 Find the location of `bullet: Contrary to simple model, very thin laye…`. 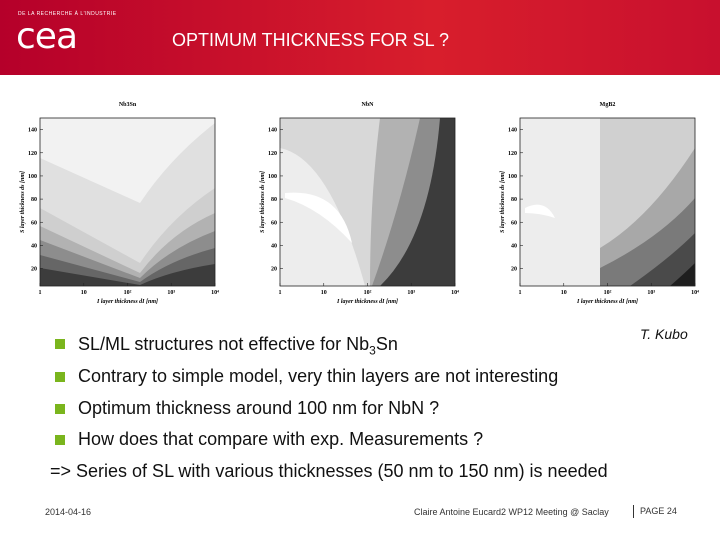

bullet: Contrary to simple model, very thin laye… is located at coordinates (318, 376).